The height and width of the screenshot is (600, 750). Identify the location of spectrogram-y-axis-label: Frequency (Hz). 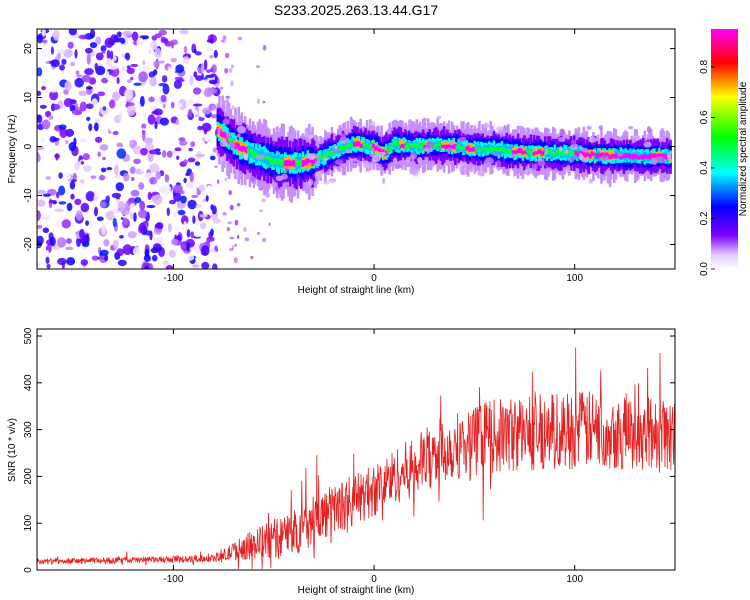
(12, 149).